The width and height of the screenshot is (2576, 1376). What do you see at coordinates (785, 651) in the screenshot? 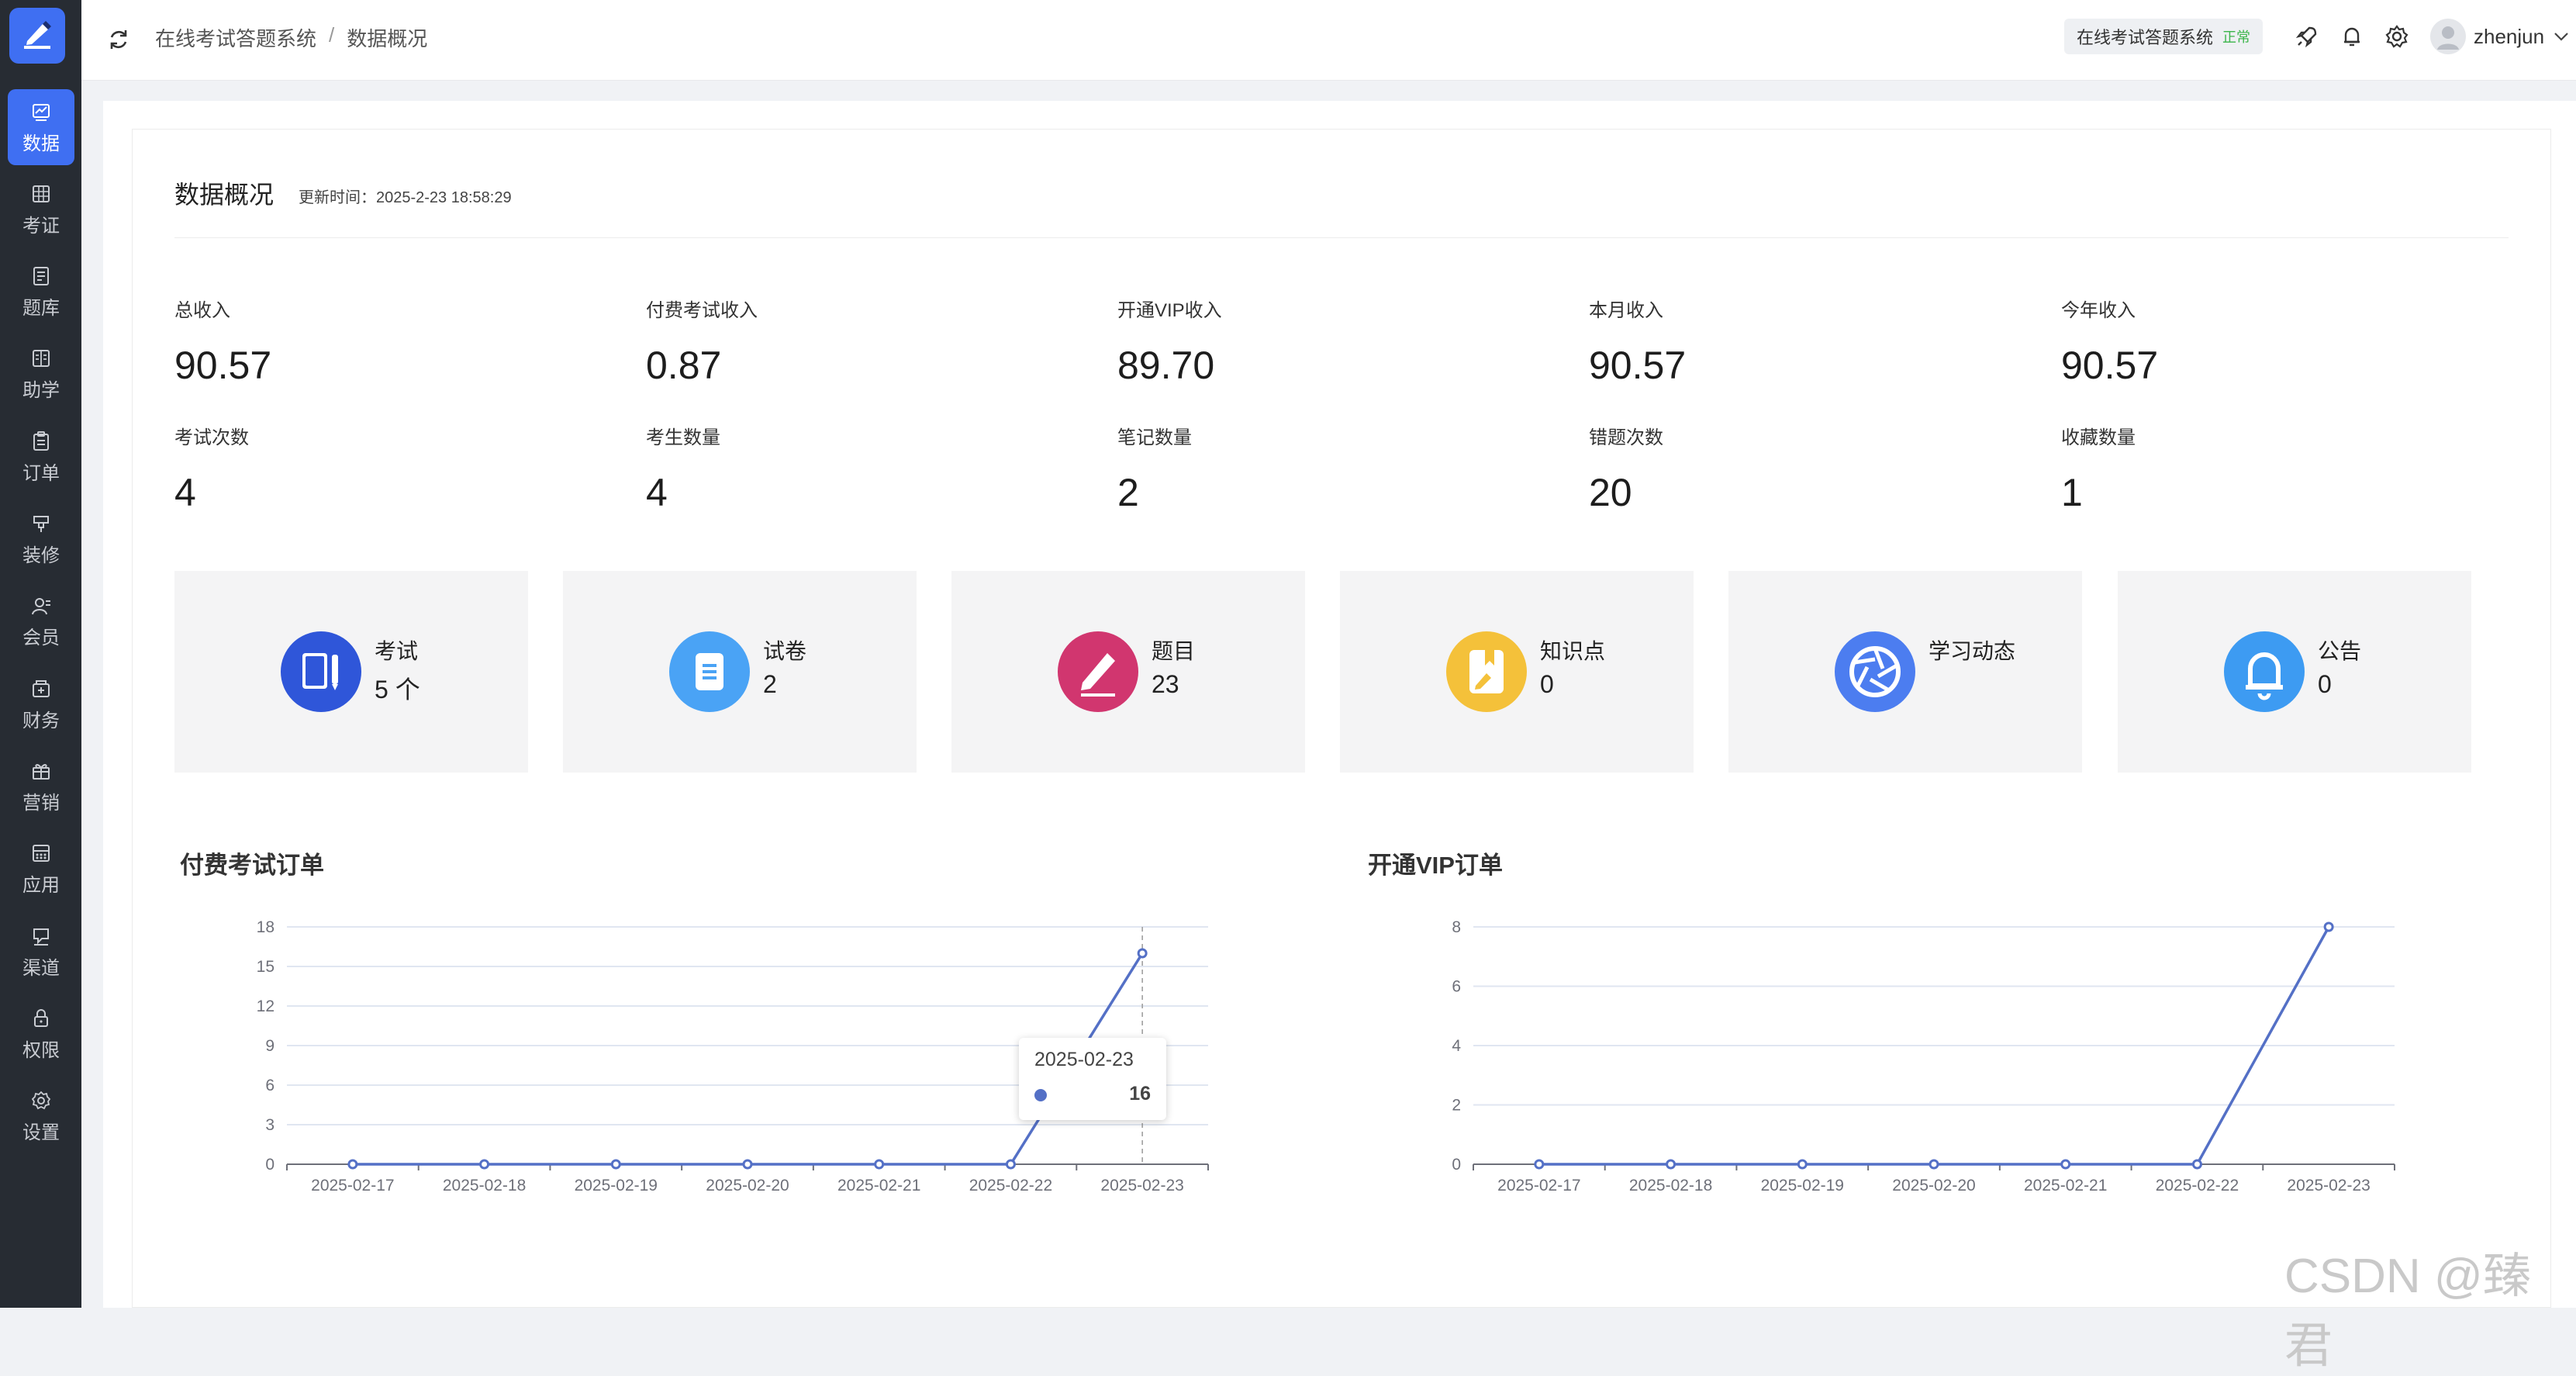
I see `card-label: 试卷` at bounding box center [785, 651].